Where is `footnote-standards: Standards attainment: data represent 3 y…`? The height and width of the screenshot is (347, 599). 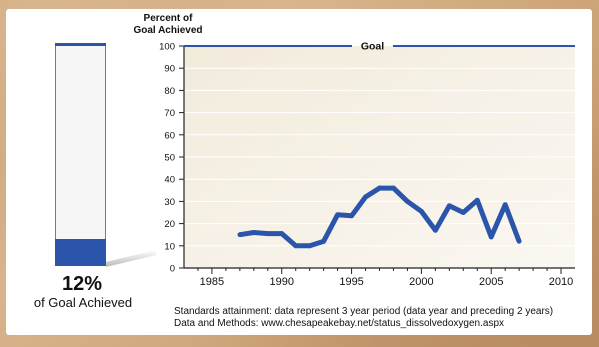 footnote-standards: Standards attainment: data represent 3 y… is located at coordinates (364, 311).